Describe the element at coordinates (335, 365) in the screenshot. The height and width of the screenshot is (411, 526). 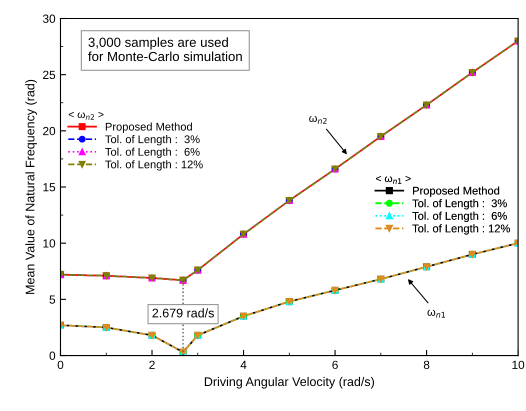
I see `x-tick-label: 6` at that location.